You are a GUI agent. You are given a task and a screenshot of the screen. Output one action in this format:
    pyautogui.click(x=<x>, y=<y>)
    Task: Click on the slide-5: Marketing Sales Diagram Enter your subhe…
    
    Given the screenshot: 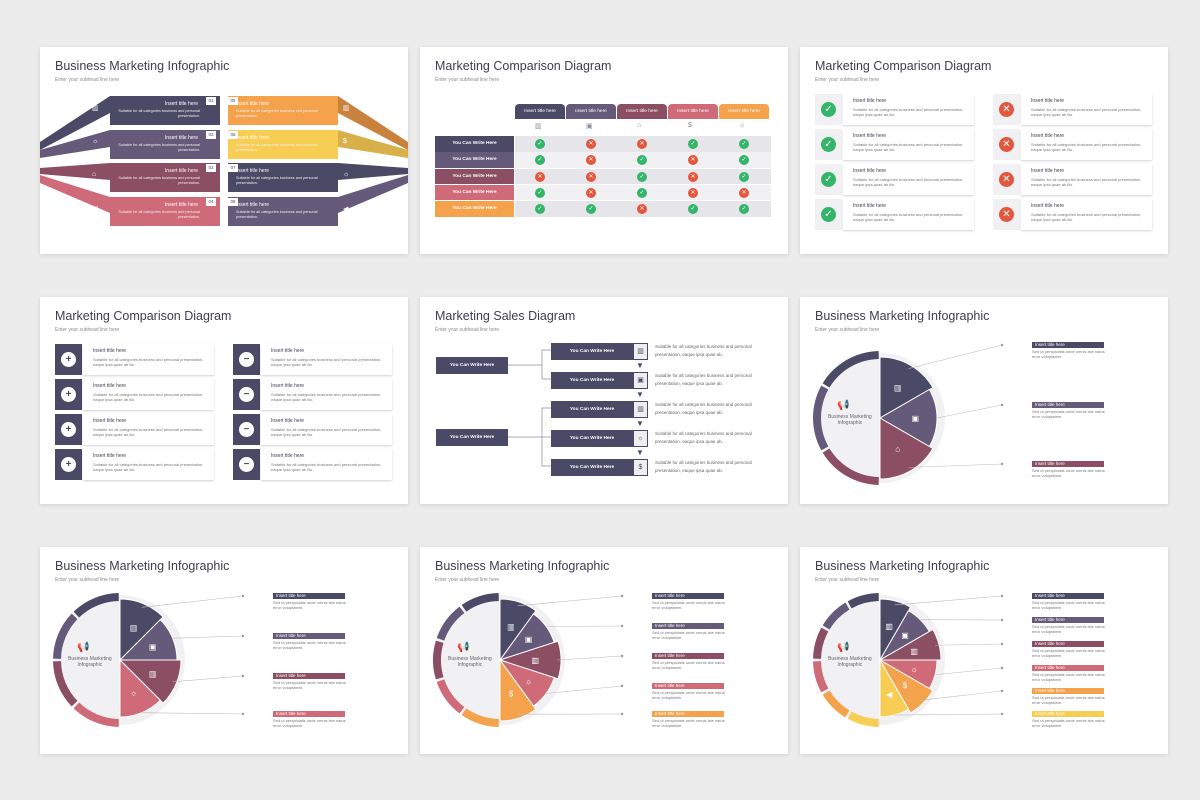 What is the action you would take?
    pyautogui.click(x=604, y=400)
    